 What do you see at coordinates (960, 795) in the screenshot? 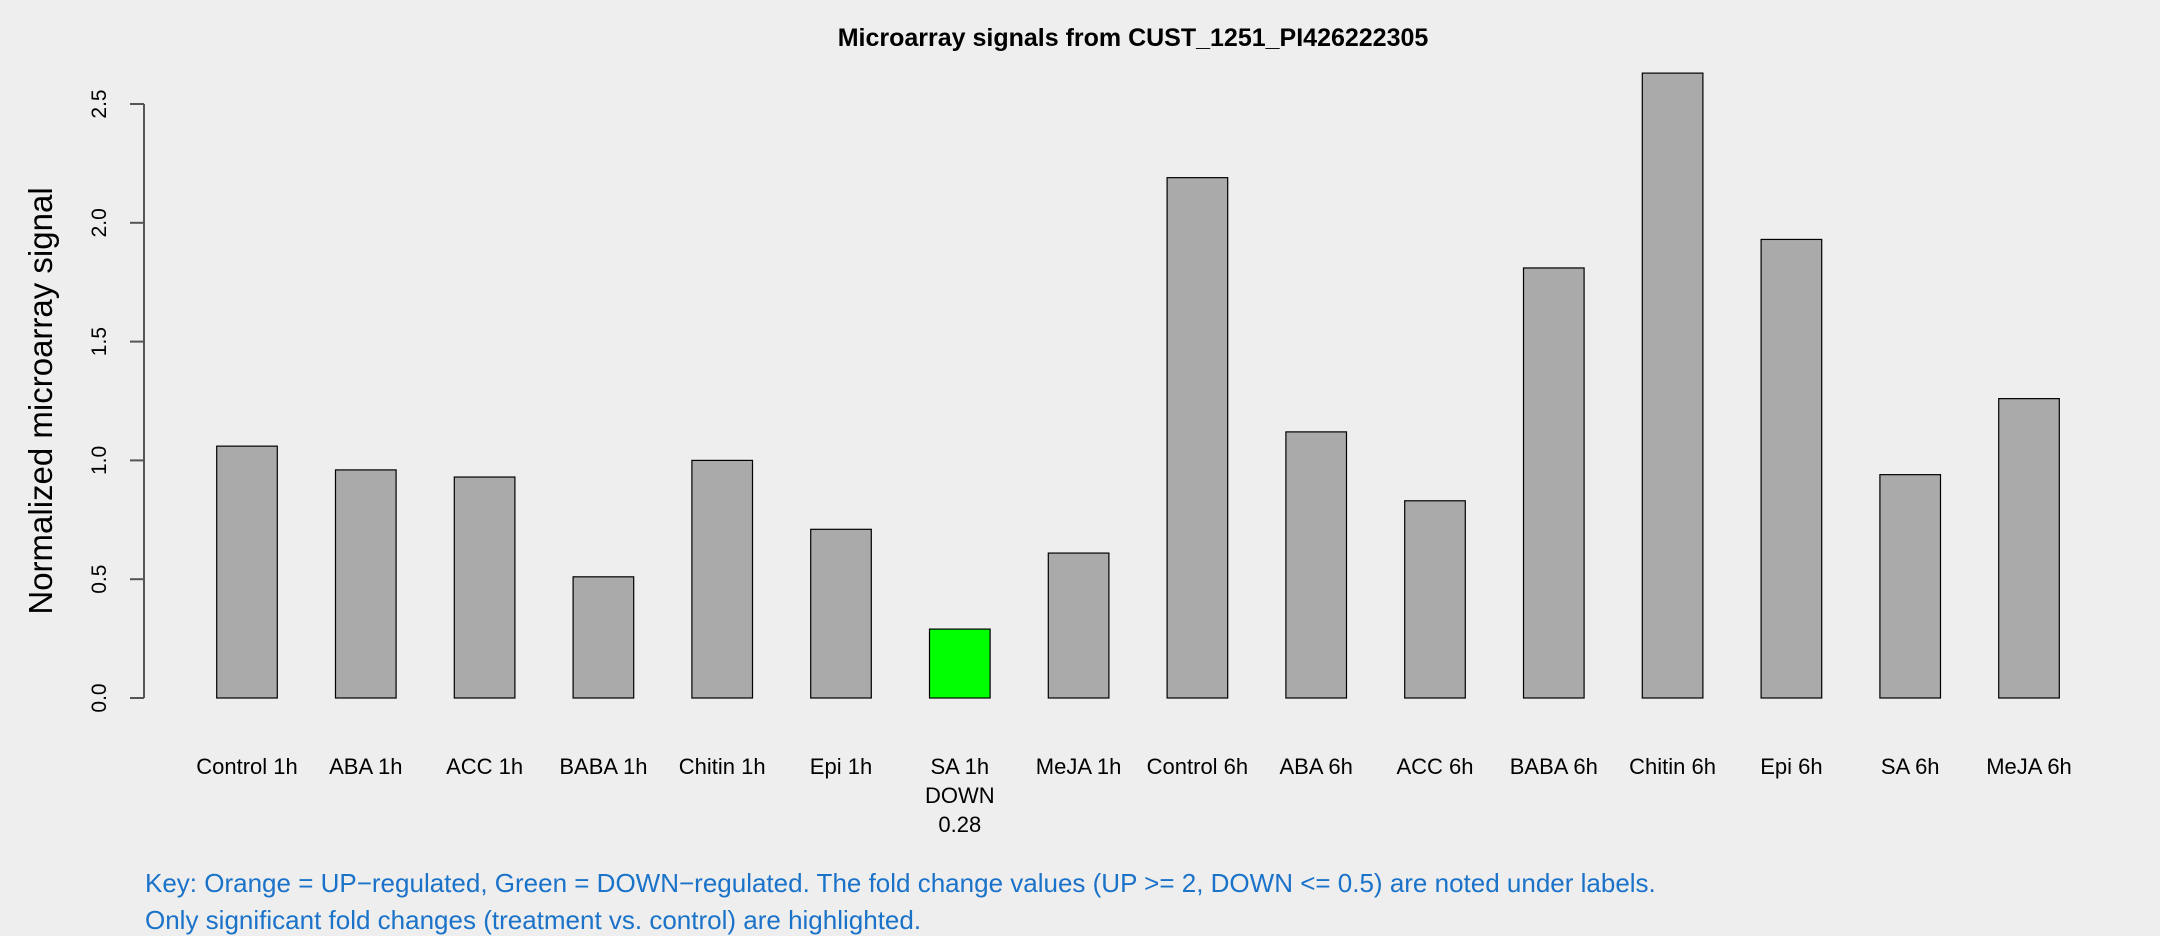
I see `regulation-label: DOWN` at bounding box center [960, 795].